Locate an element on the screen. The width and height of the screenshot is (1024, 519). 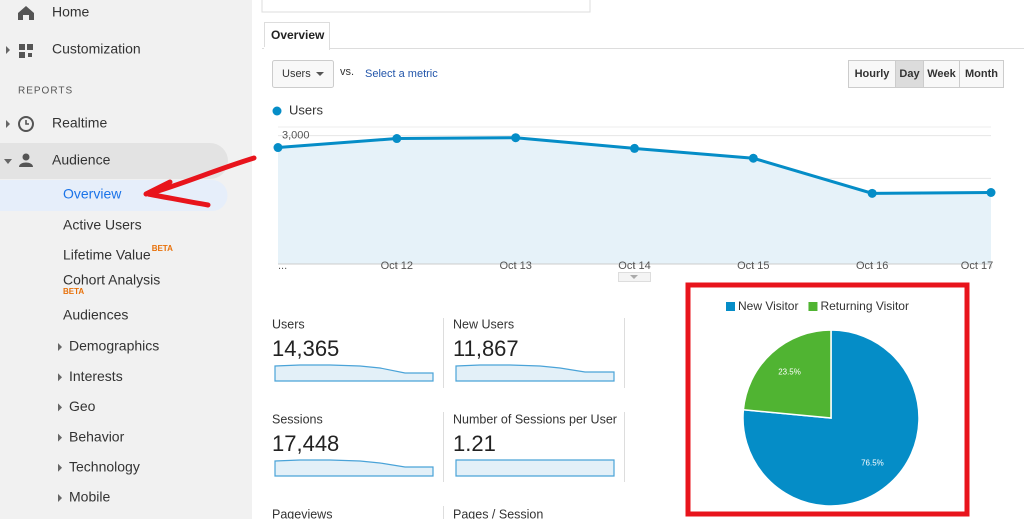
pie-slice is located at coordinates (787, 374).